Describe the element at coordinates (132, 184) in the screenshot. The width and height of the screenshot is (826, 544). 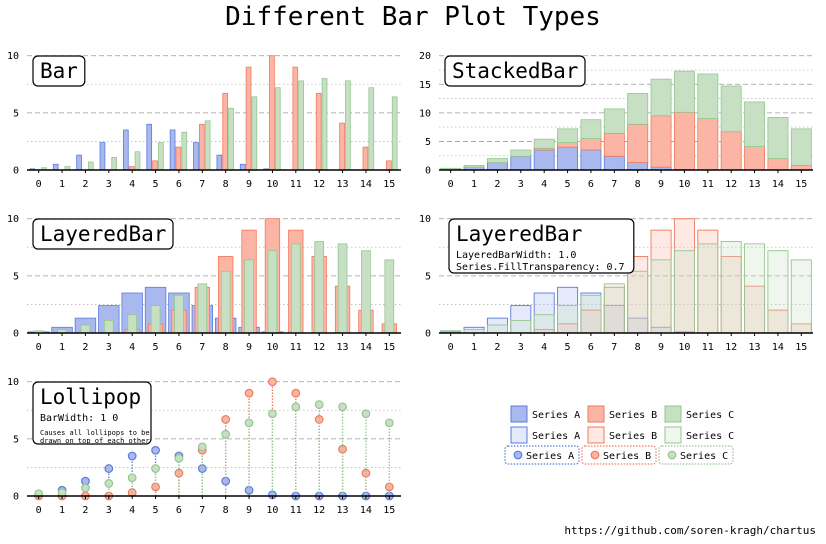
I see `x-tick-label: 4` at that location.